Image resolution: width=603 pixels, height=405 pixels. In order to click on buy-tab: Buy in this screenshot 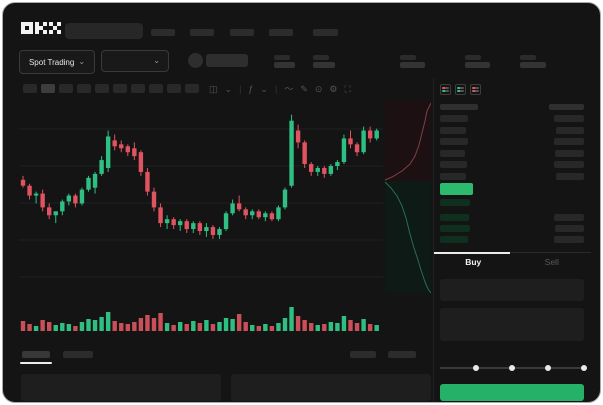, I will do `click(473, 262)`.